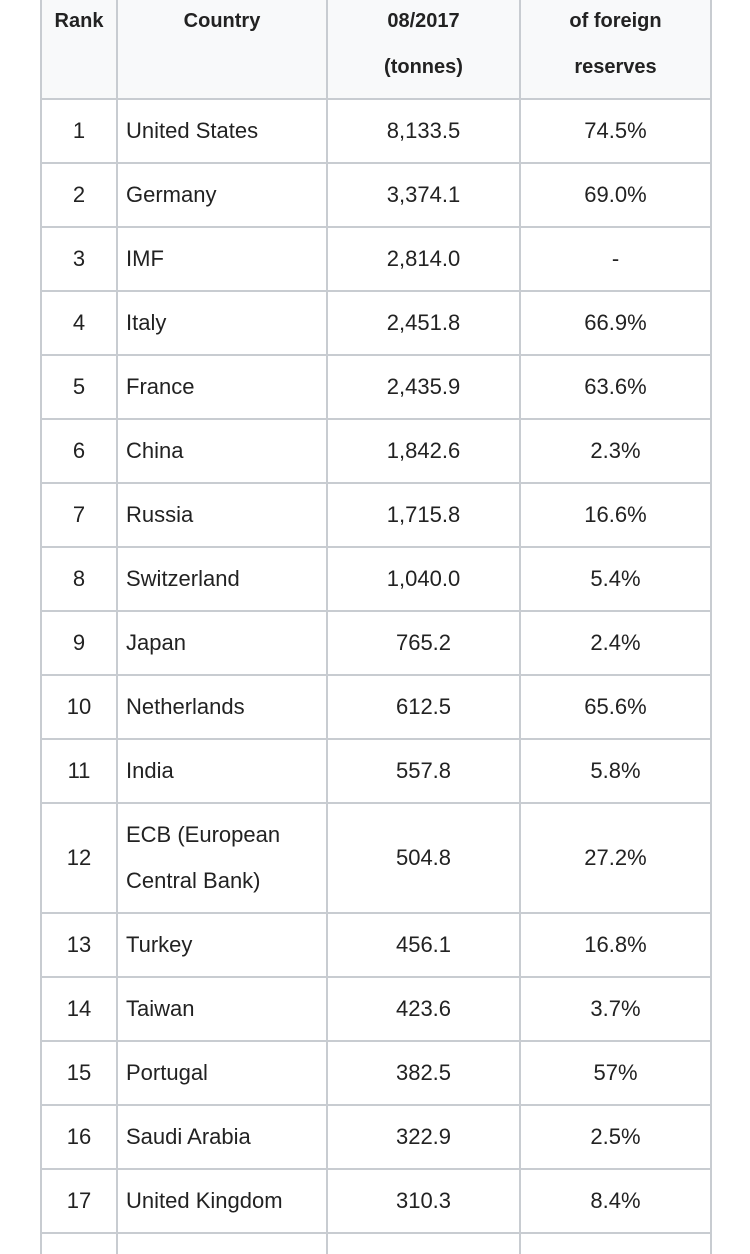  What do you see at coordinates (222, 50) in the screenshot?
I see `column-header-country: Country` at bounding box center [222, 50].